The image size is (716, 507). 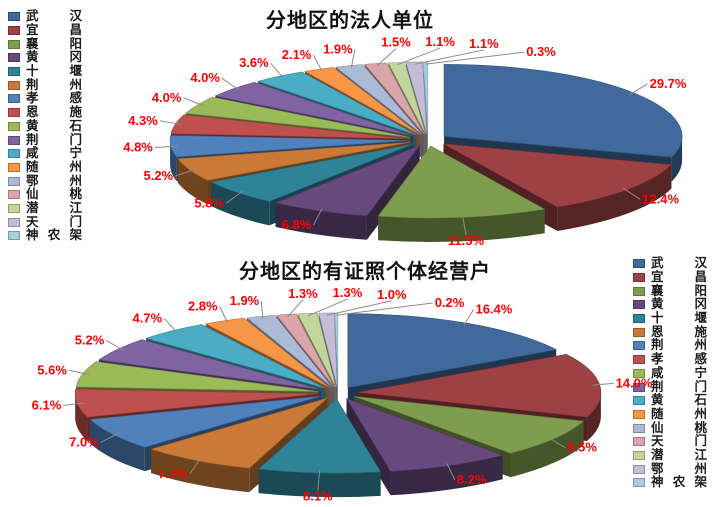 I want to click on chart-title-legal-entities: 分地区的法人单位, so click(x=350, y=21).